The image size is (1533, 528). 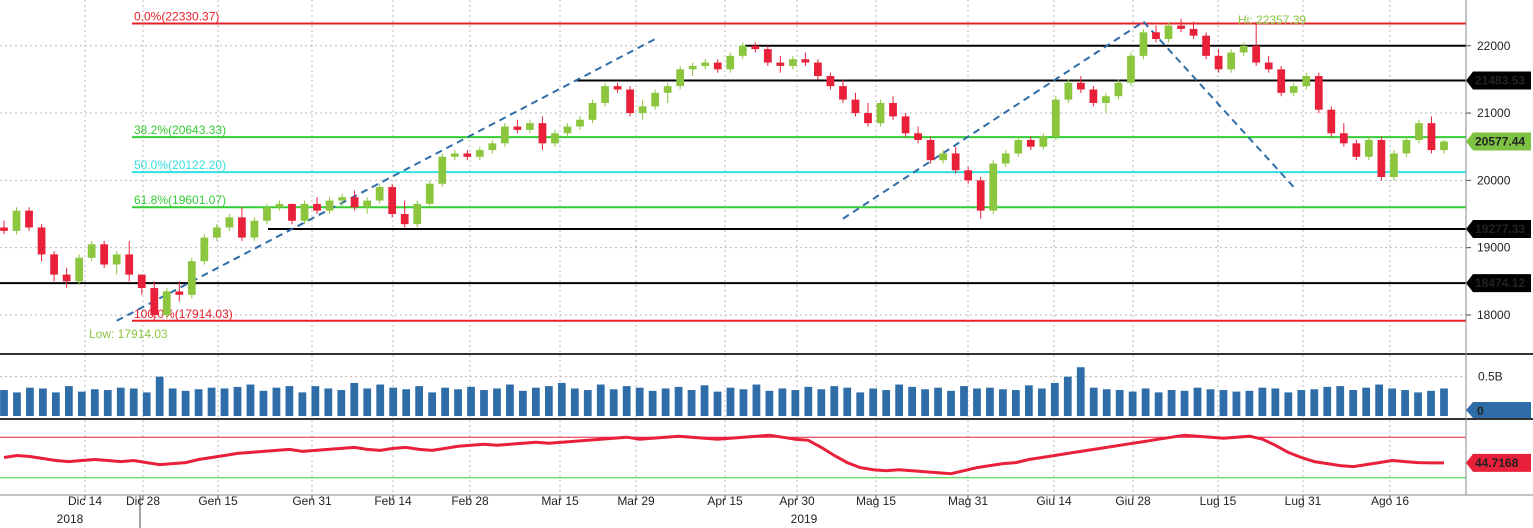 I want to click on rsi-badge: 44.7168, so click(x=1498, y=462).